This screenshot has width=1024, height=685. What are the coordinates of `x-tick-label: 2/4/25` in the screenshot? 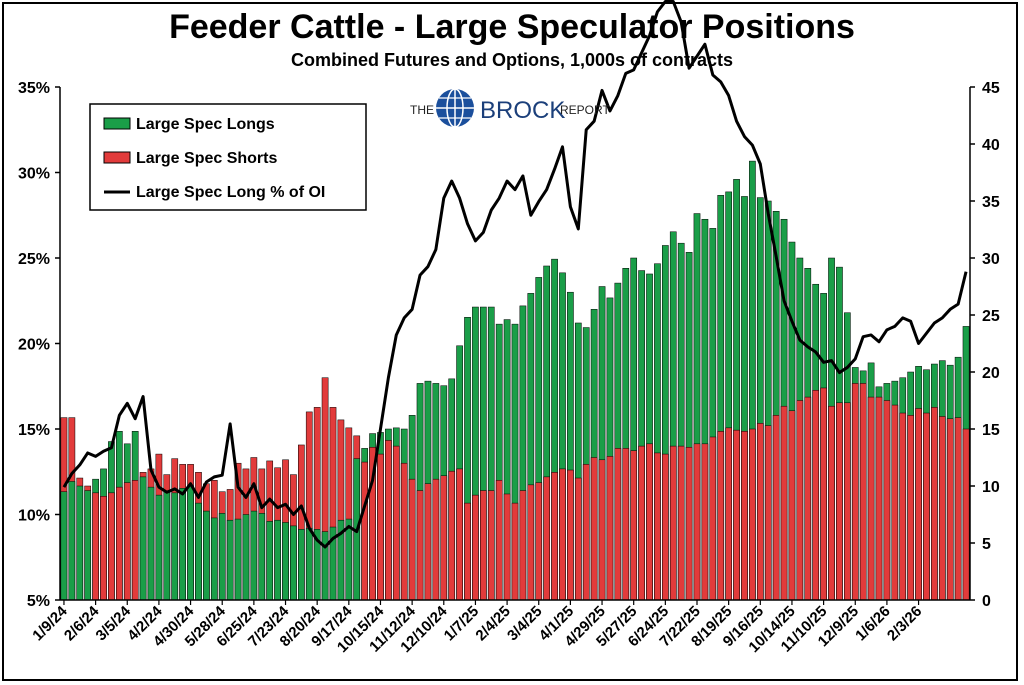 It's located at (493, 624).